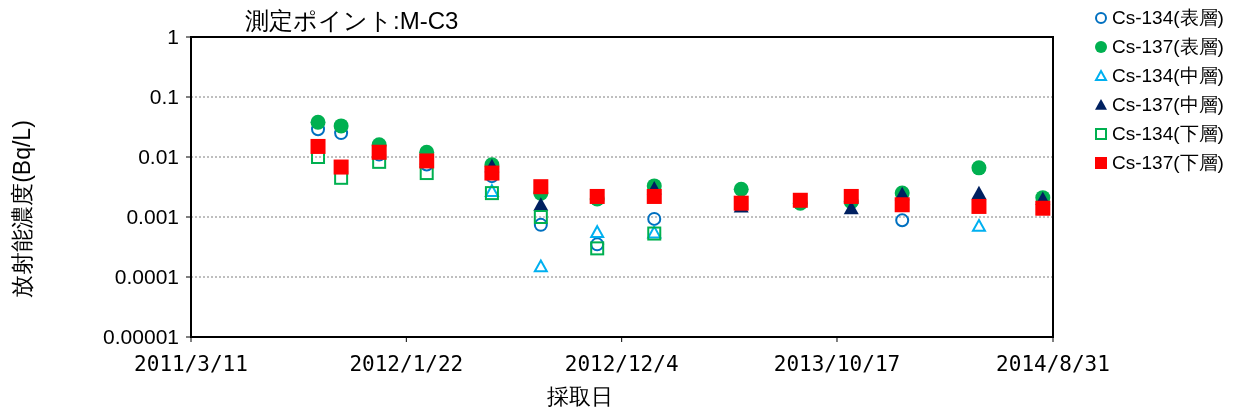  I want to click on y-tick-label: 1, so click(173, 37).